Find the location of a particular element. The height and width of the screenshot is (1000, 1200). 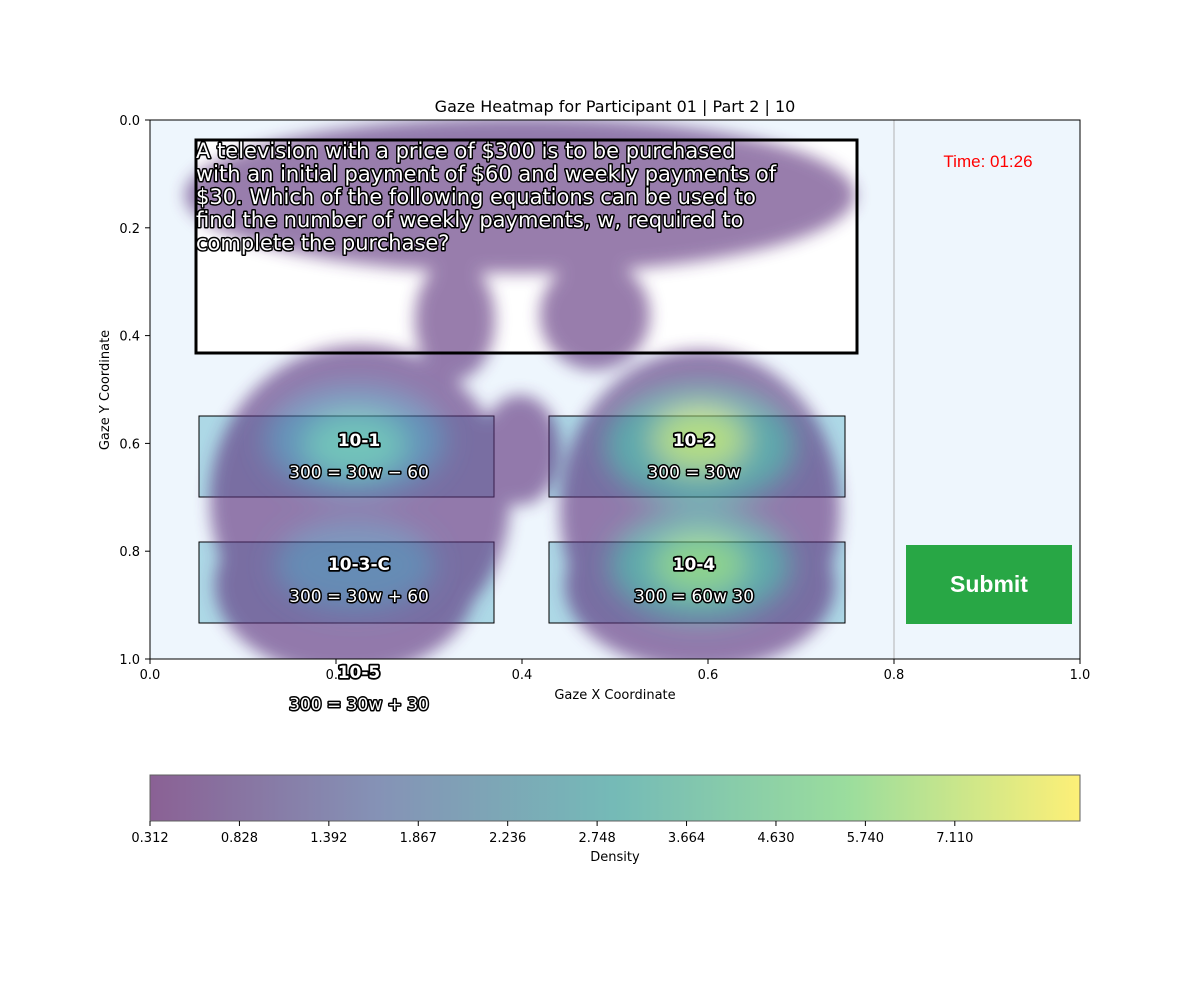

option-id-10-1: 10-1 is located at coordinates (359, 441).